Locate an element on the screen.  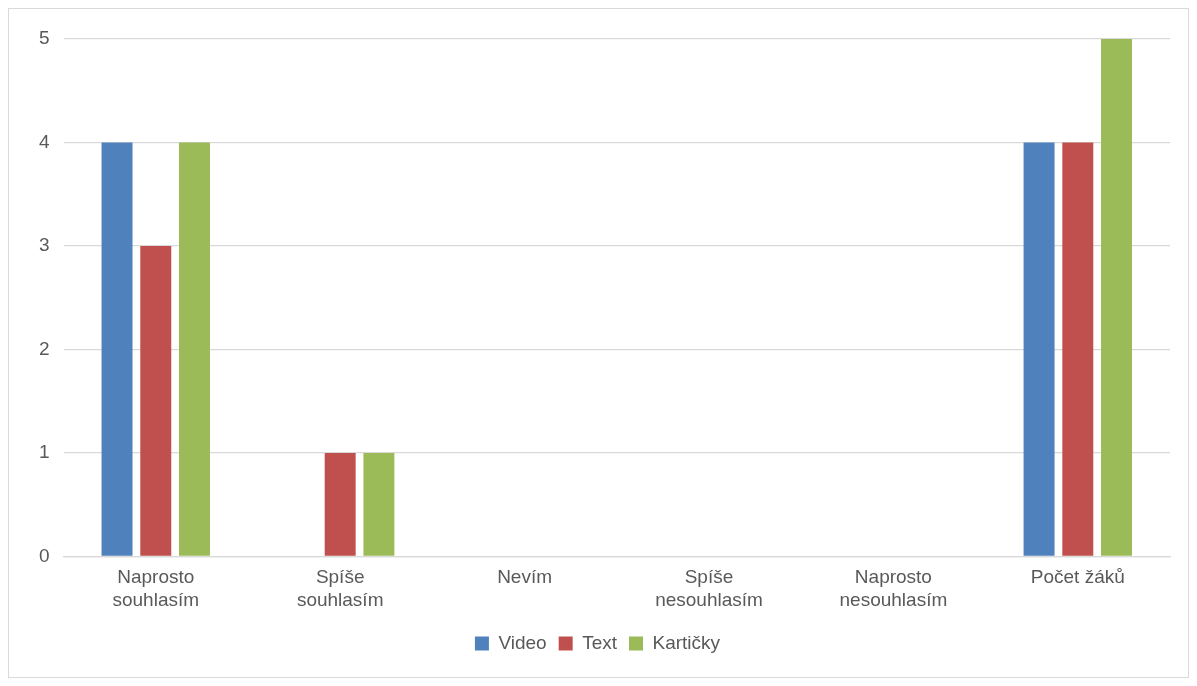
x-tick-label: Spíše souhlasím is located at coordinates (340, 588).